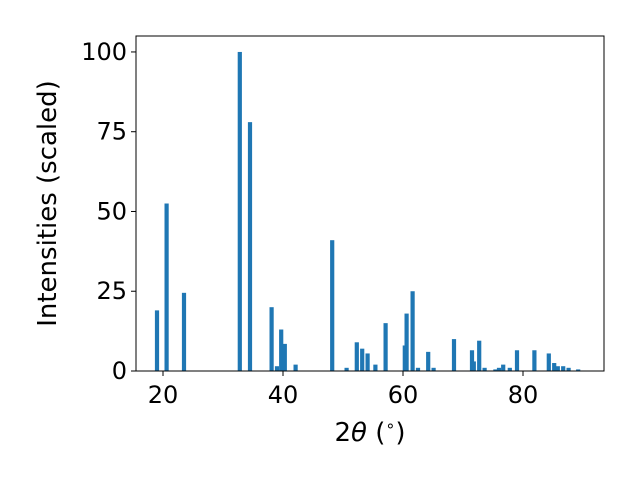 The image size is (640, 480). Describe the element at coordinates (403, 395) in the screenshot. I see `x-tick-label: 60` at that location.